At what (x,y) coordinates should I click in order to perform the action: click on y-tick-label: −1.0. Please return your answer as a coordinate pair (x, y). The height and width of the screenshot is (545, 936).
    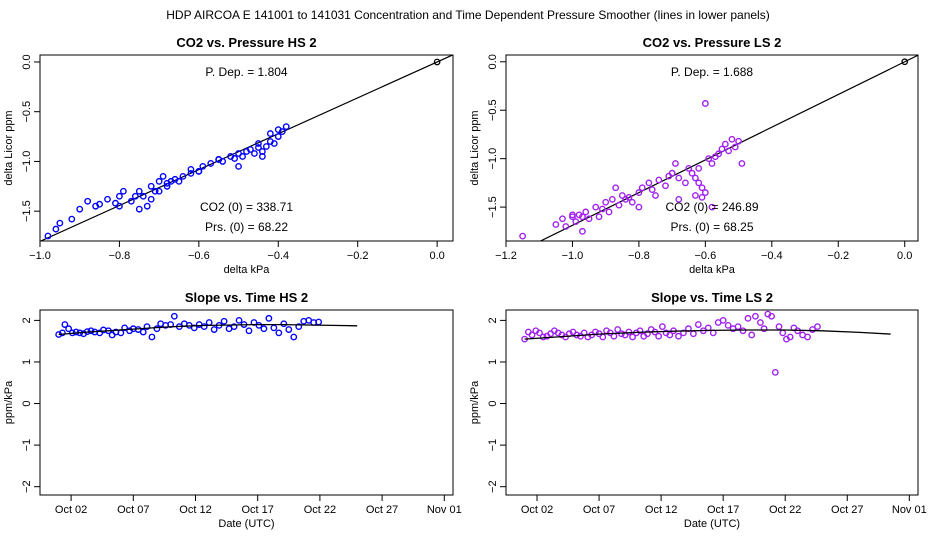
    Looking at the image, I should click on (27, 162).